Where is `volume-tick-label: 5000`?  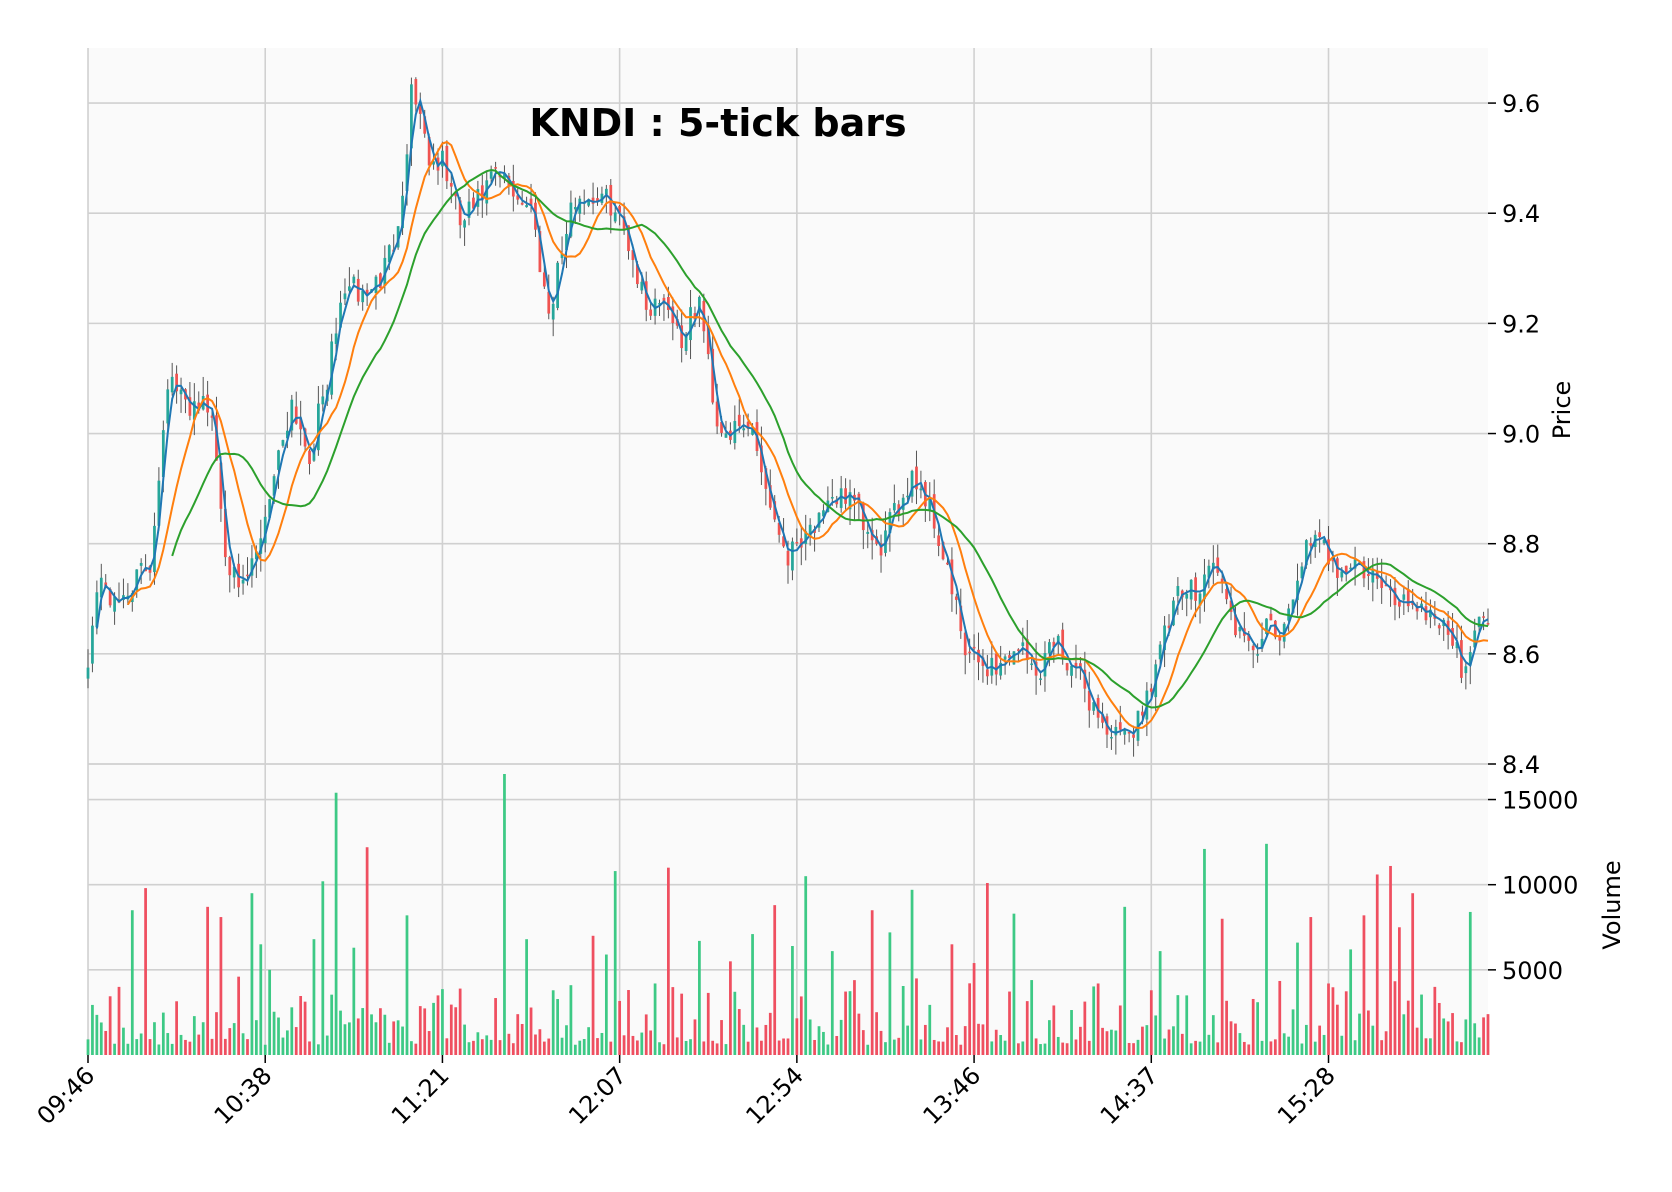
volume-tick-label: 5000 is located at coordinates (1532, 971).